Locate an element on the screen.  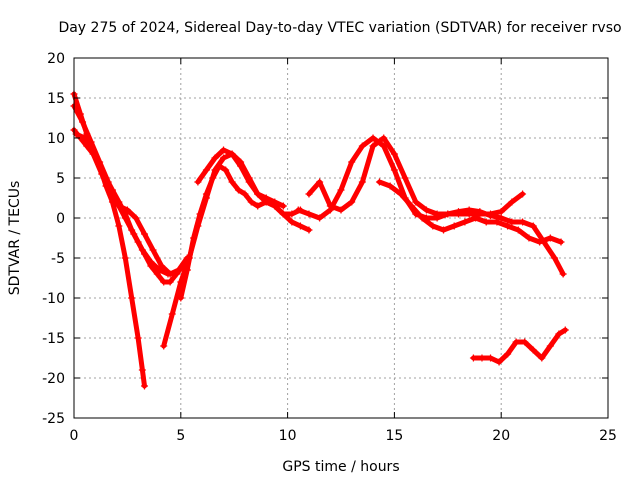
x-tick-label: 20 is located at coordinates (501, 436).